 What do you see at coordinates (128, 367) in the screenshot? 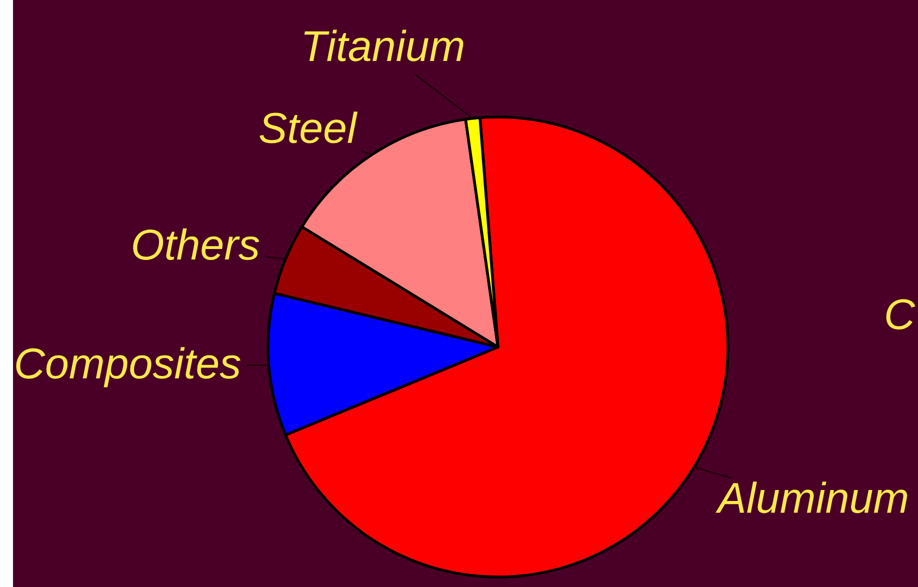
I see `slice-label: Composites` at bounding box center [128, 367].